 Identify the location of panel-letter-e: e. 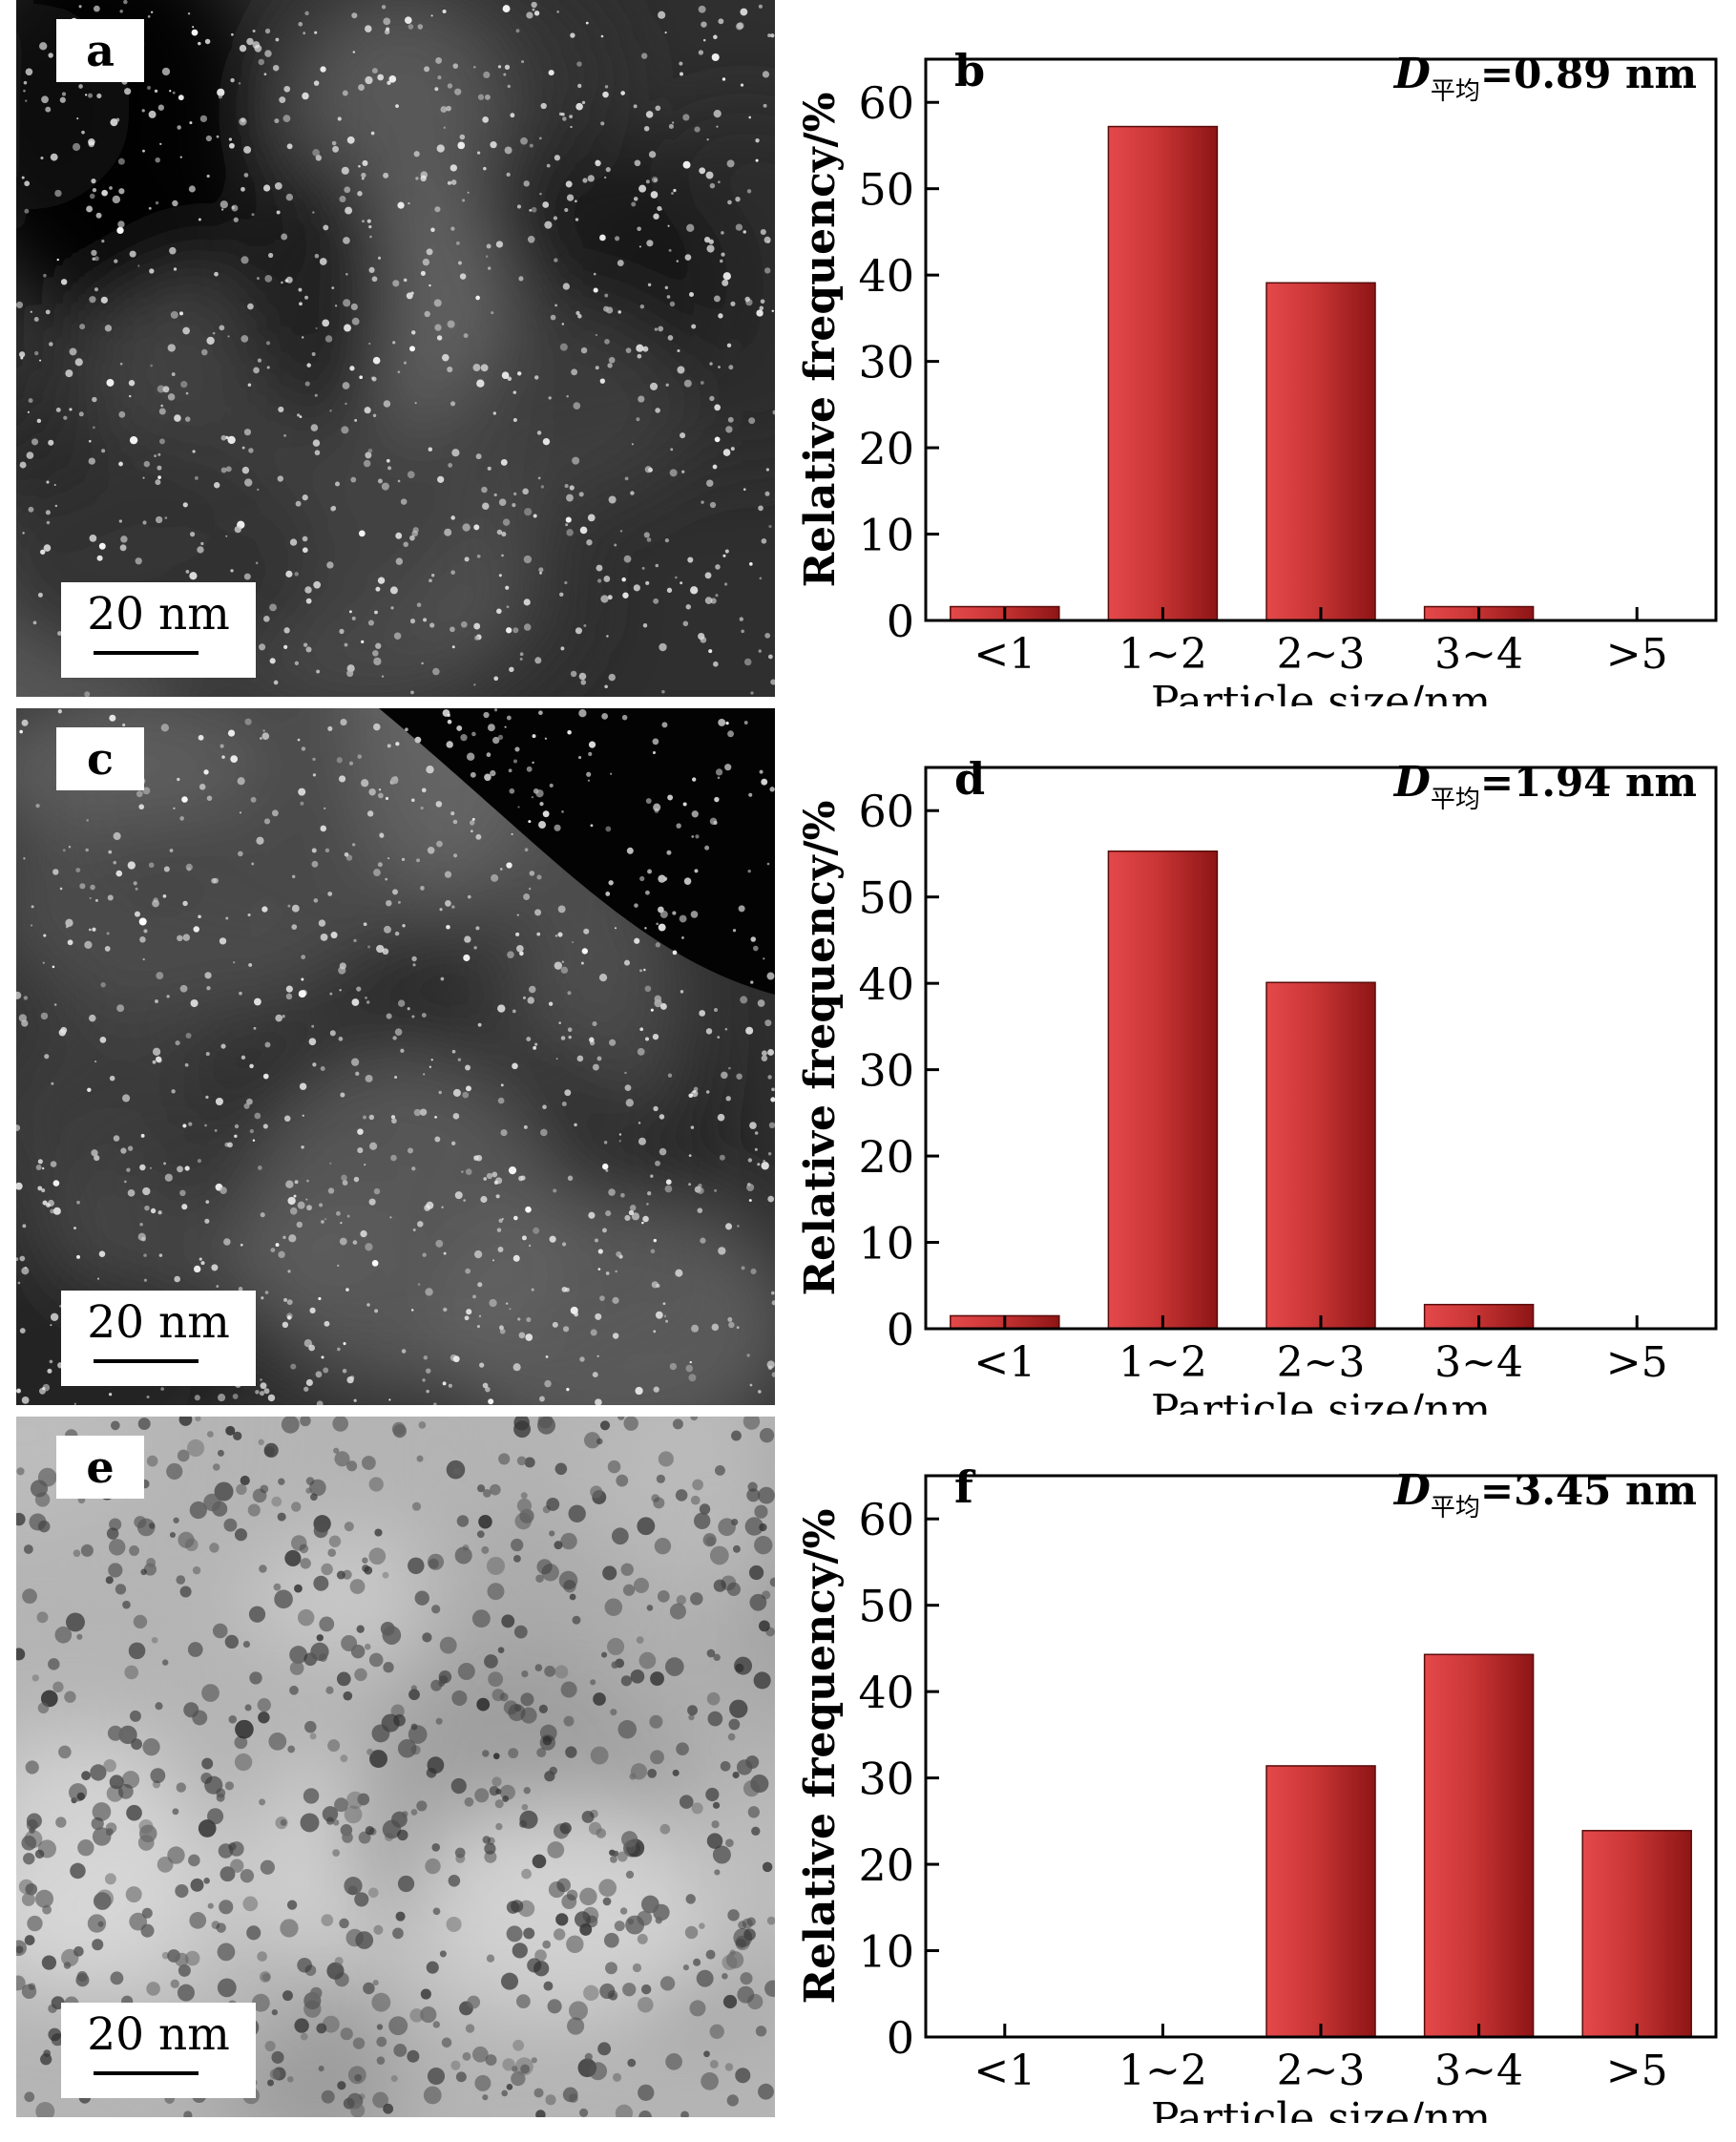
(100, 1468).